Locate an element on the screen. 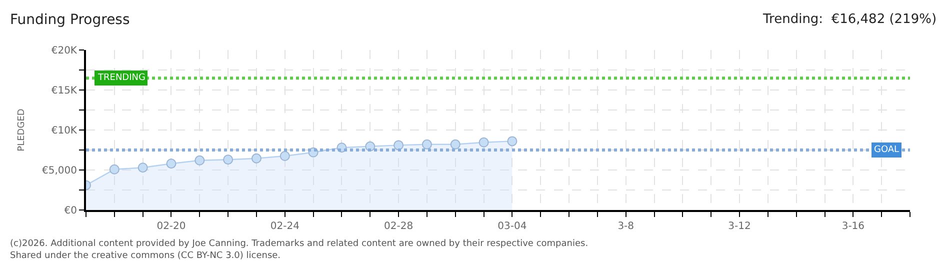 Image resolution: width=940 pixels, height=270 pixels. y-tick-label: €20K is located at coordinates (64, 51).